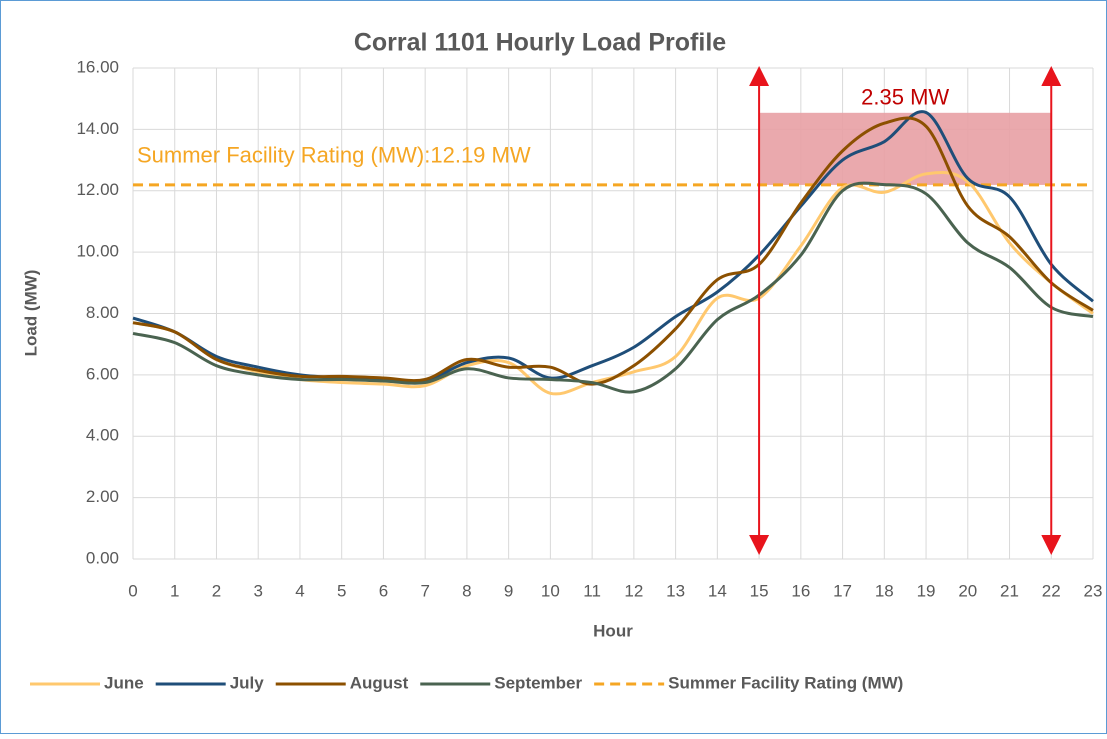 This screenshot has width=1107, height=739. Describe the element at coordinates (592, 590) in the screenshot. I see `x-tick-label: 11` at that location.